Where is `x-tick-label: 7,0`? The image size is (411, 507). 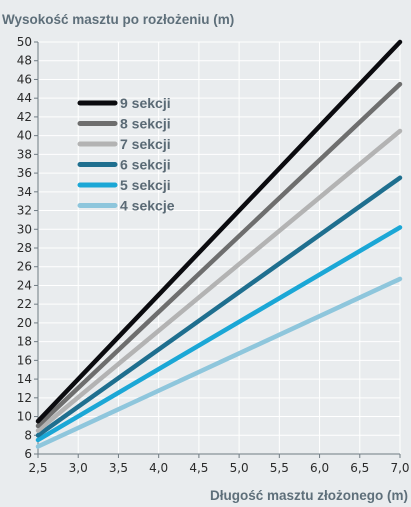
x-tick-label: 7,0 is located at coordinates (399, 468).